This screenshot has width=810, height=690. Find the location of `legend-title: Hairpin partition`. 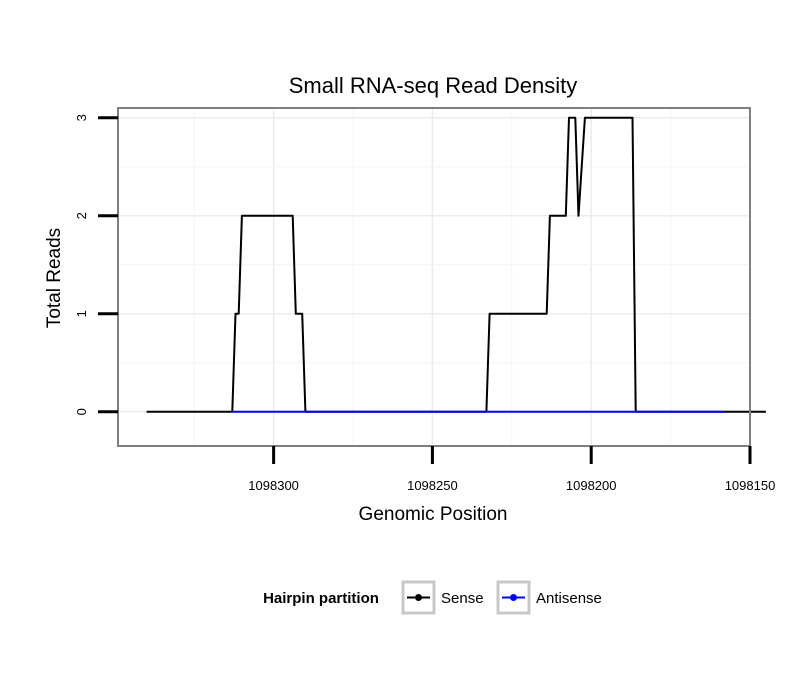

legend-title: Hairpin partition is located at coordinates (321, 598).